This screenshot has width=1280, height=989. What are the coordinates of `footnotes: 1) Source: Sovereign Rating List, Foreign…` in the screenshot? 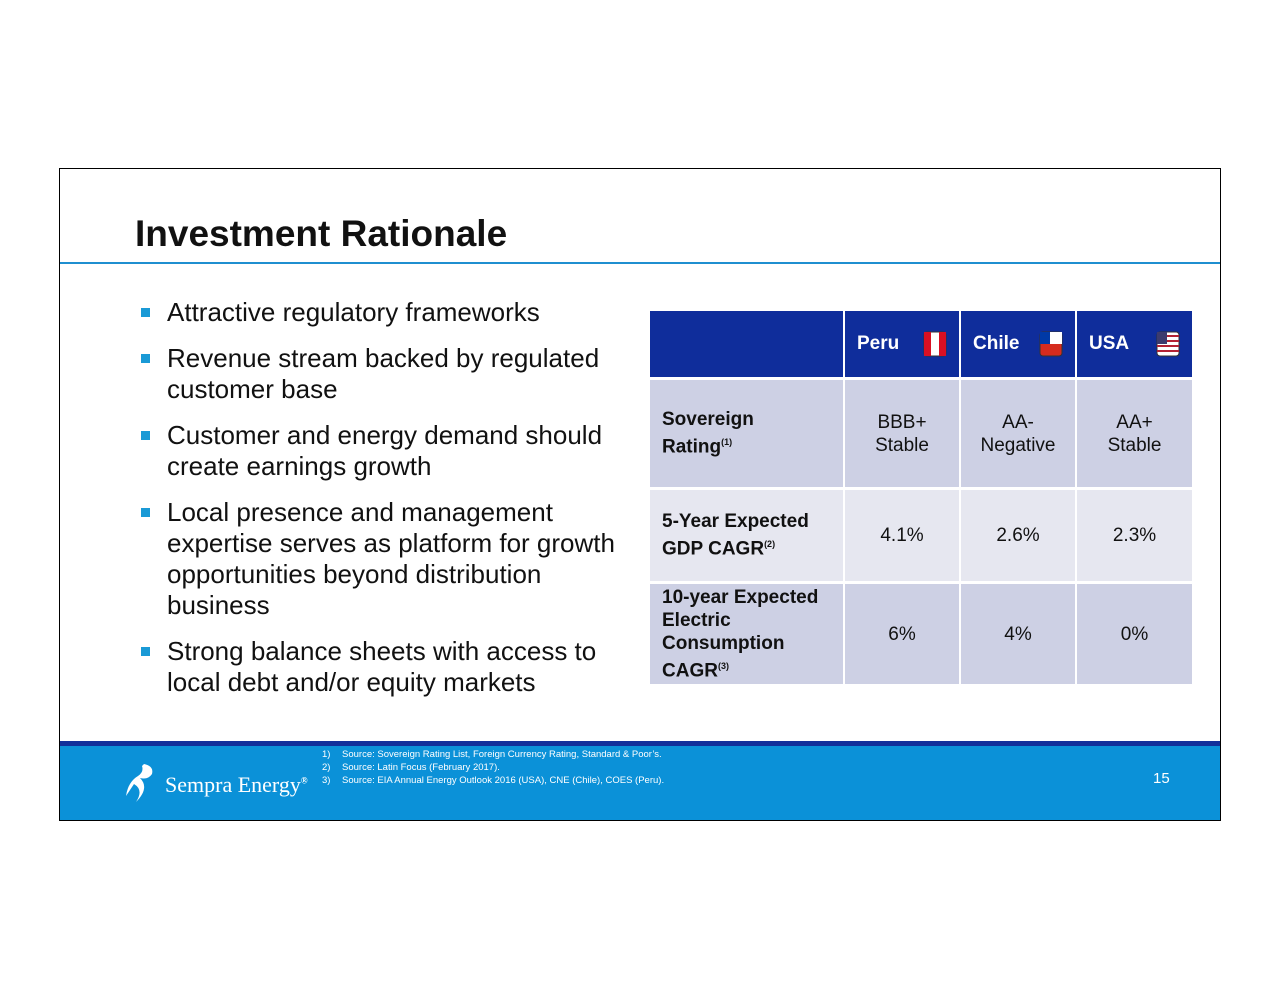 It's located at (493, 767).